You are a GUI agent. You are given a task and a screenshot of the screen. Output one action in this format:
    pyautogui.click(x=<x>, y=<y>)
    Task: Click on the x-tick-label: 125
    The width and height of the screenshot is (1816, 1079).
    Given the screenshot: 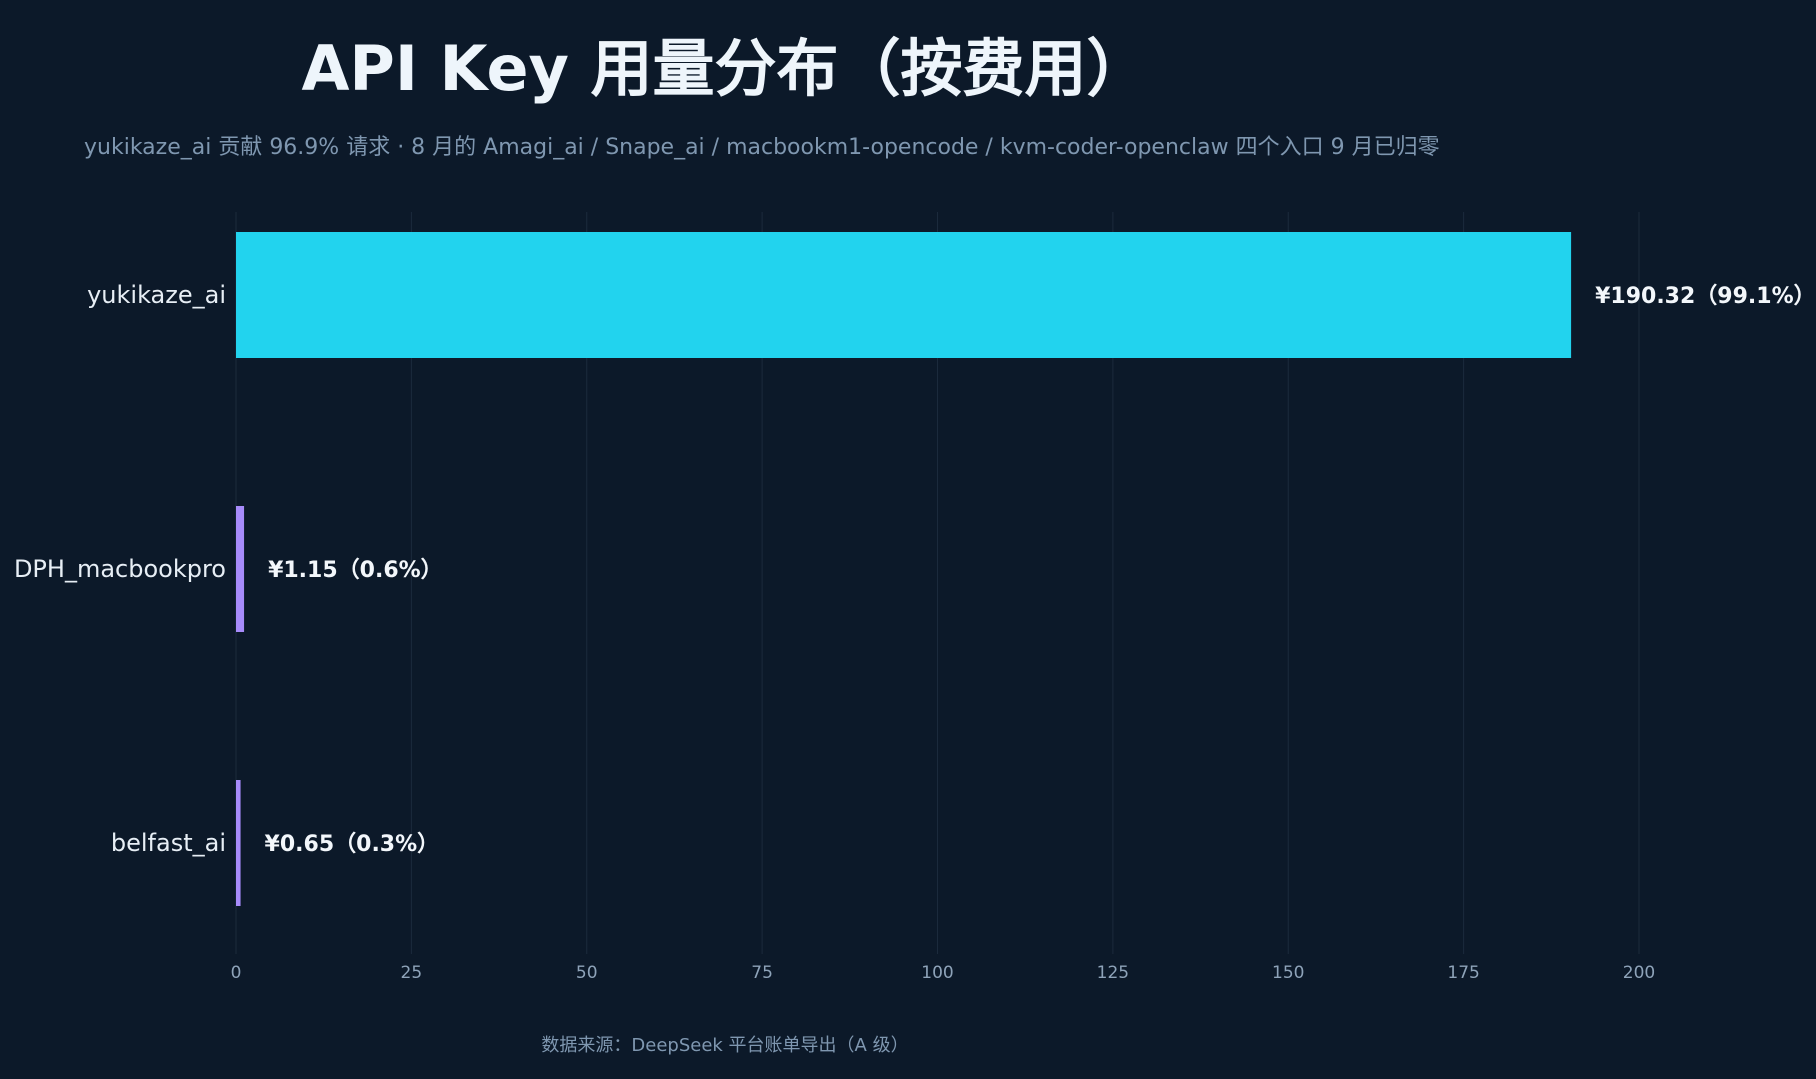 What is the action you would take?
    pyautogui.click(x=1113, y=973)
    